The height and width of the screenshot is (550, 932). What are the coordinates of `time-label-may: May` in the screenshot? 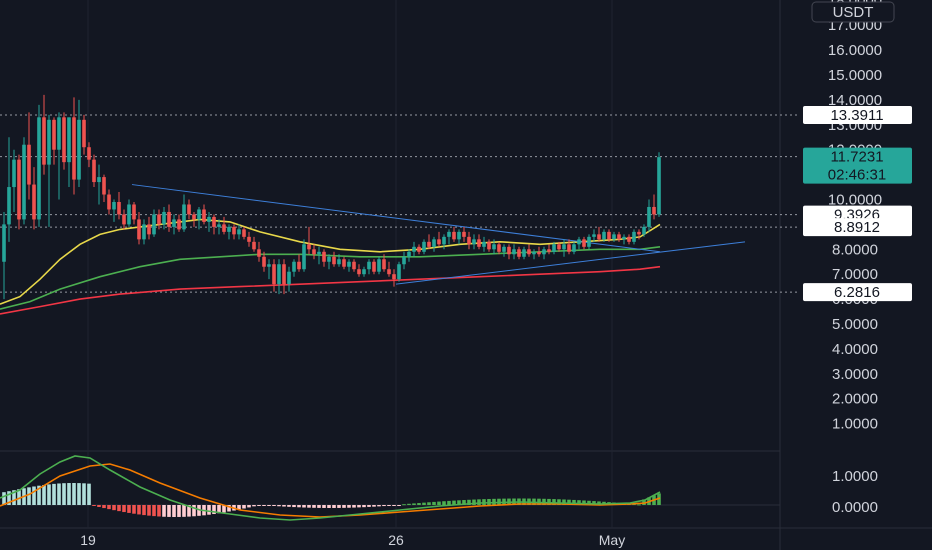 It's located at (612, 540).